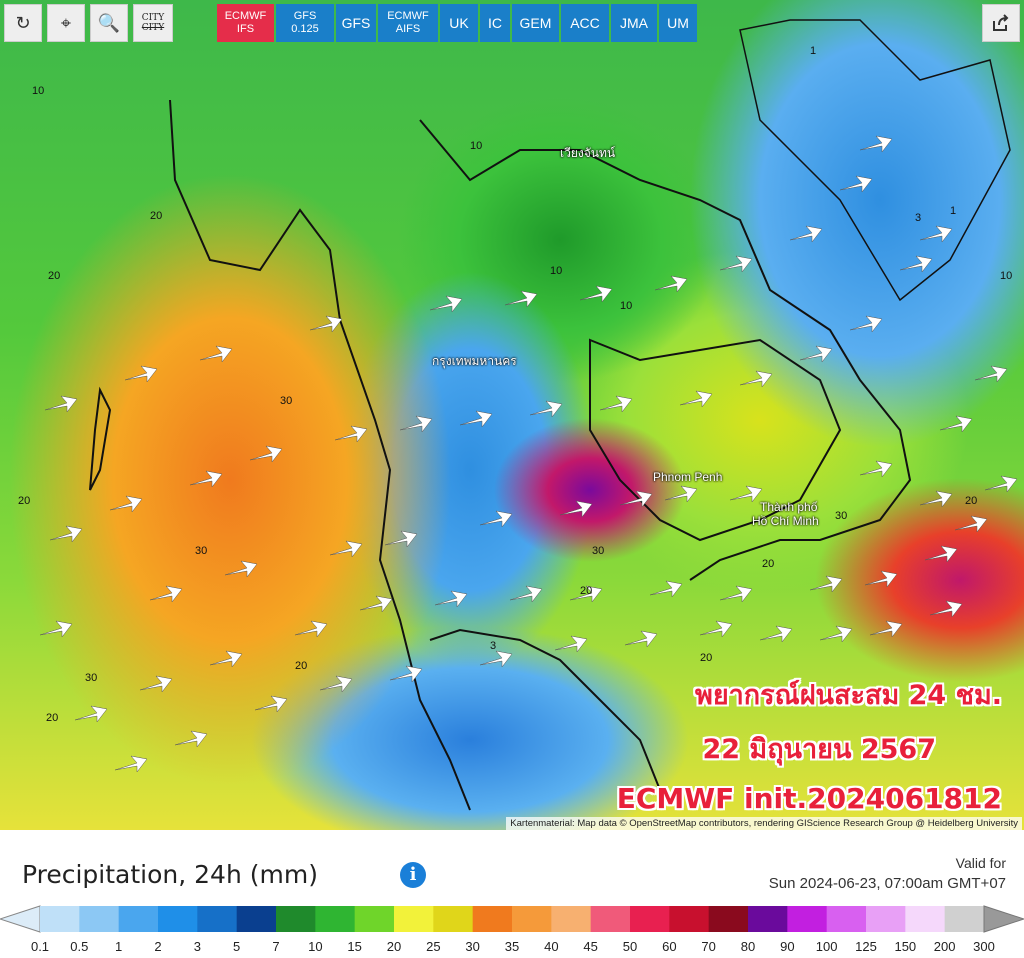 The width and height of the screenshot is (1024, 958). I want to click on share-icon, so click(1001, 22).